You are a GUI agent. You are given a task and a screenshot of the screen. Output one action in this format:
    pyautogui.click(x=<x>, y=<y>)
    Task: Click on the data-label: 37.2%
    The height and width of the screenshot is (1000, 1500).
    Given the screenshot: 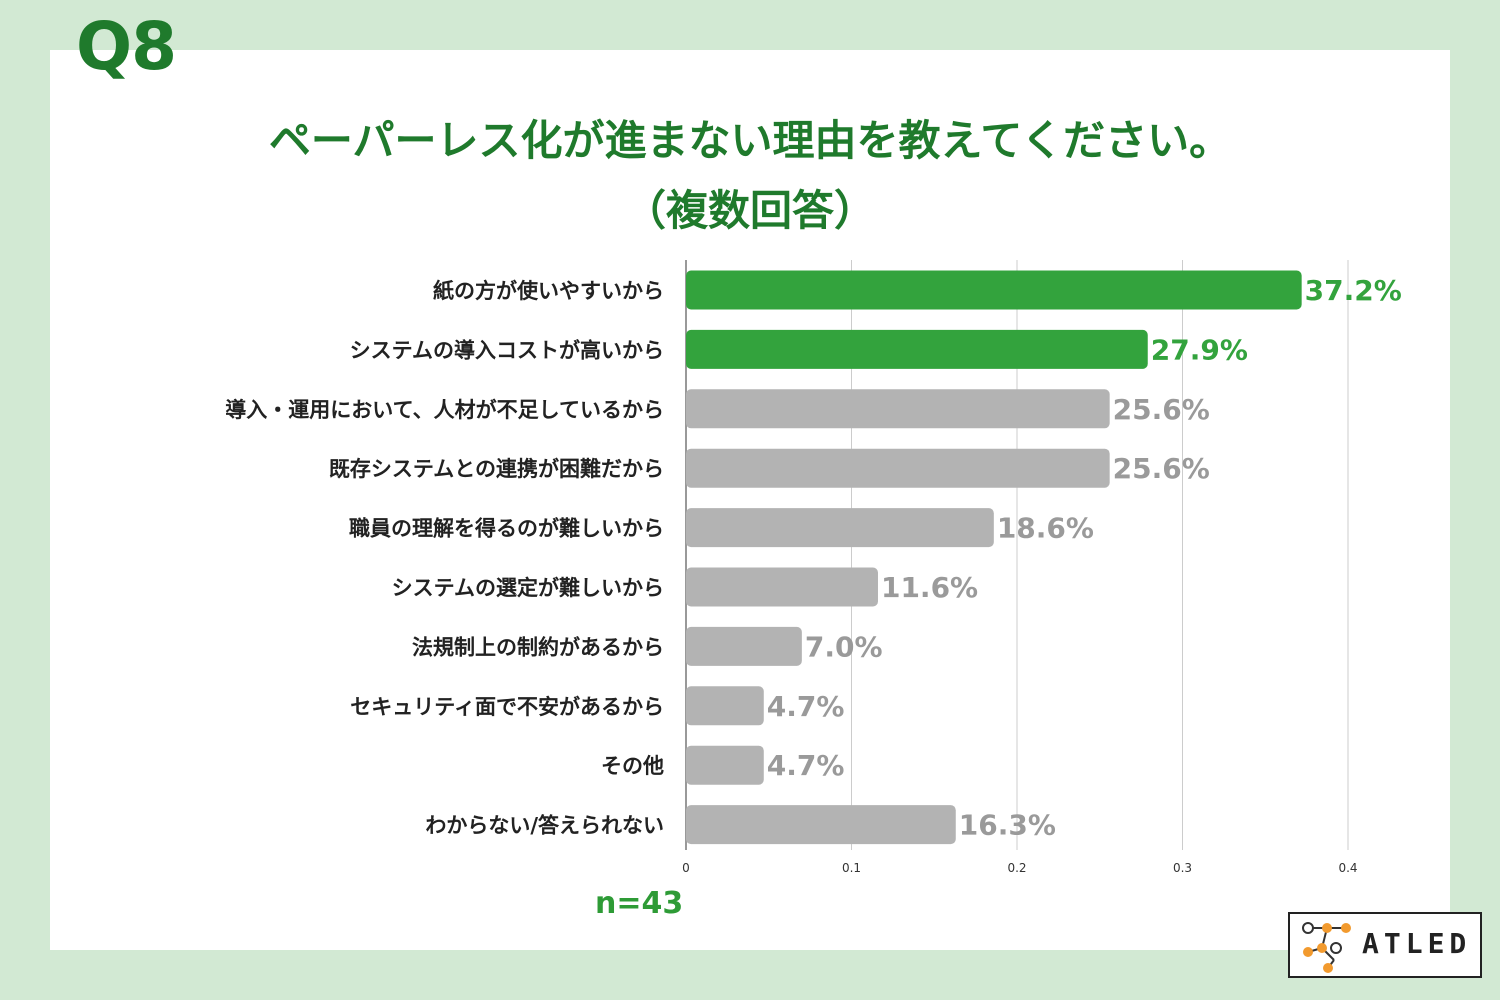 What is the action you would take?
    pyautogui.click(x=1353, y=290)
    